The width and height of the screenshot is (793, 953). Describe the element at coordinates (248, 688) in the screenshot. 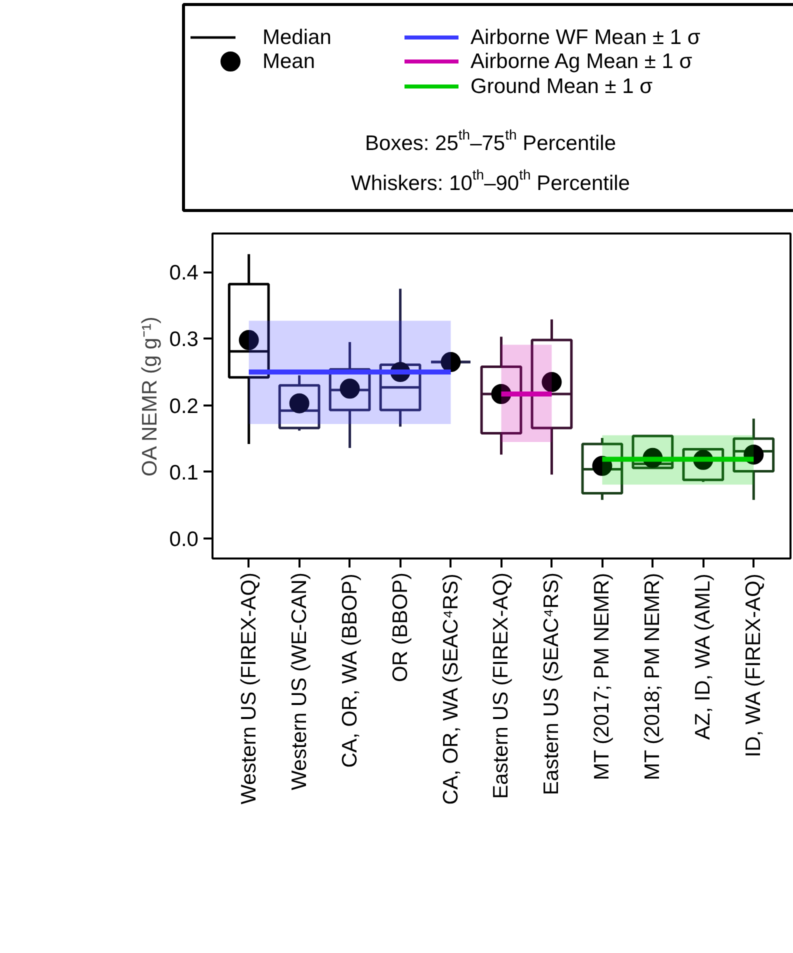

I see `x-tick-label: Western US (FIREX-AQ)` at that location.